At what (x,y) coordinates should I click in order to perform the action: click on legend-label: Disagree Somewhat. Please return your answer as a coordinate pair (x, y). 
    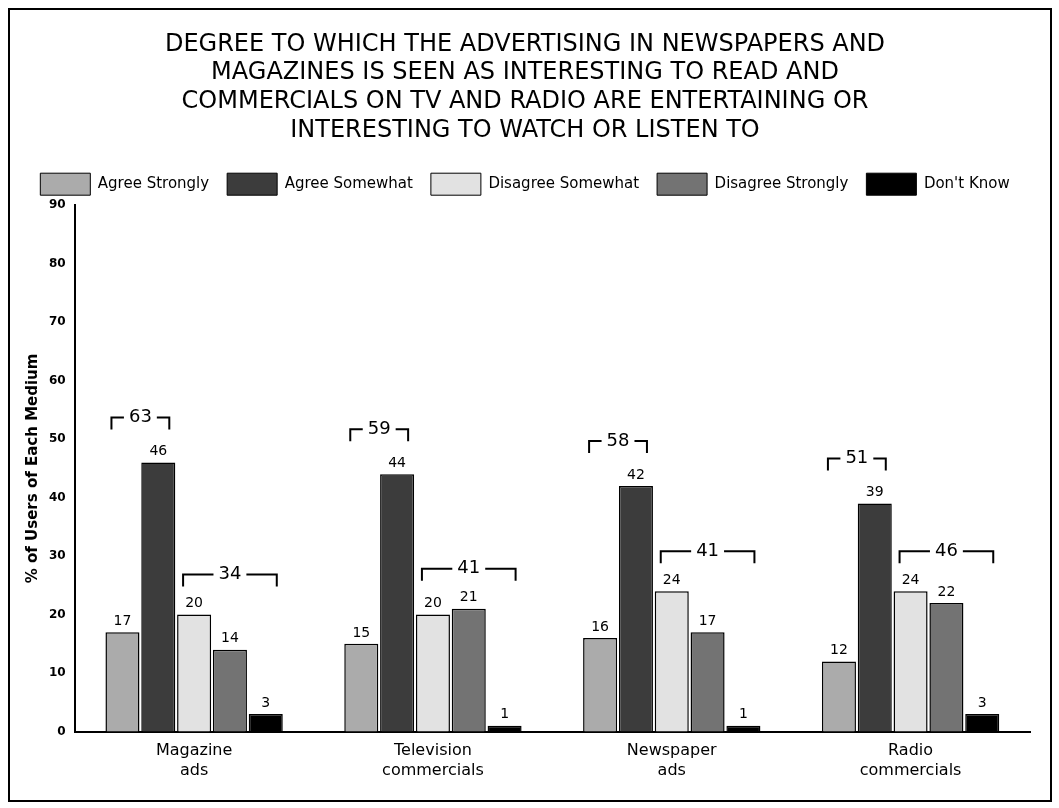
    Looking at the image, I should click on (564, 183).